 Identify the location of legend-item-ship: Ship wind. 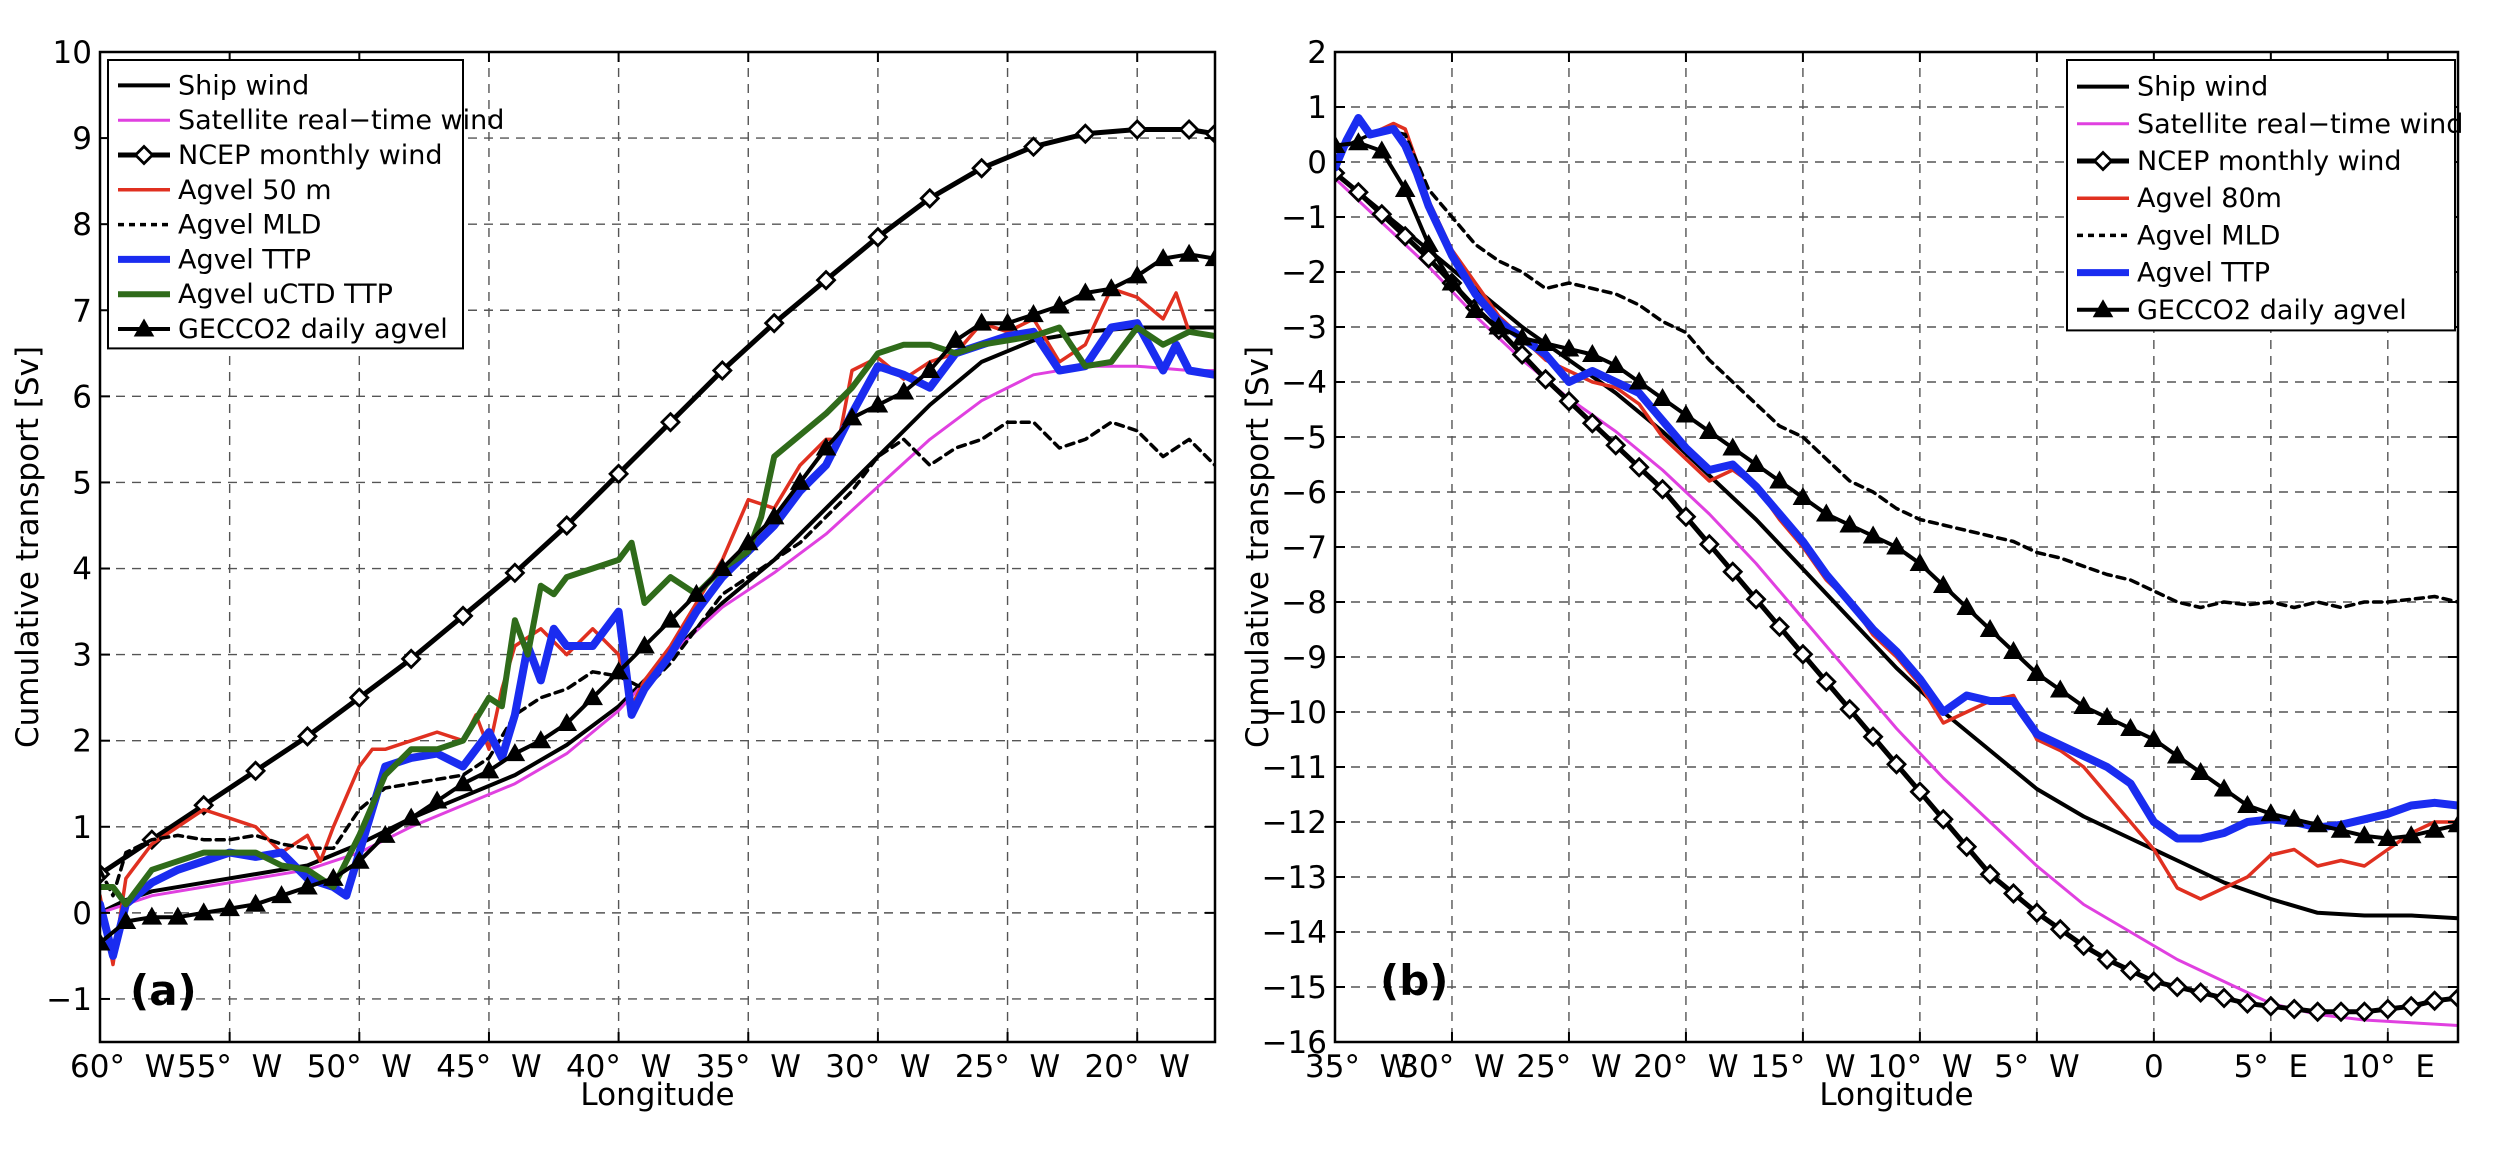
(213, 85).